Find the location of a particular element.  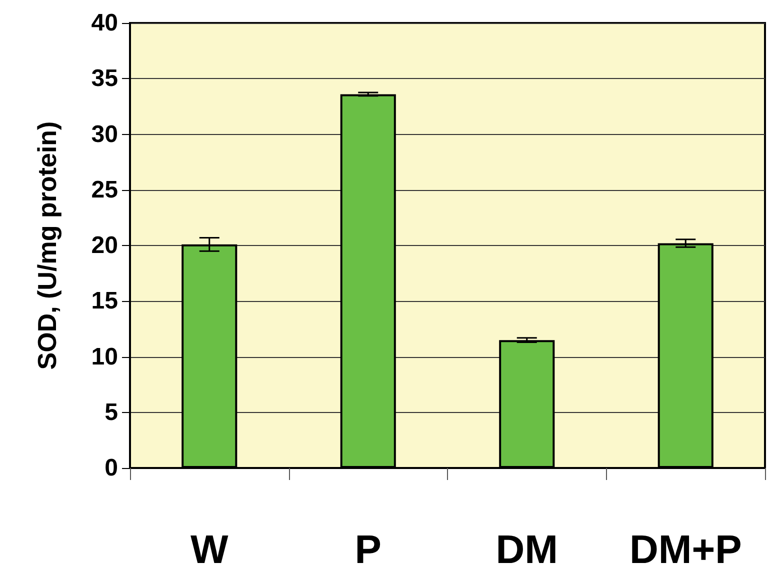

y-tick-label: 15 is located at coordinates (104, 301).